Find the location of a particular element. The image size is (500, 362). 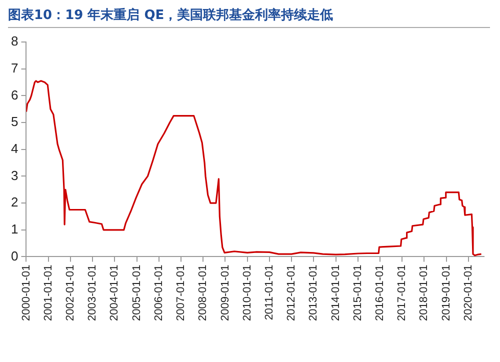

x-tick-label: 2015-01-01 is located at coordinates (358, 293).